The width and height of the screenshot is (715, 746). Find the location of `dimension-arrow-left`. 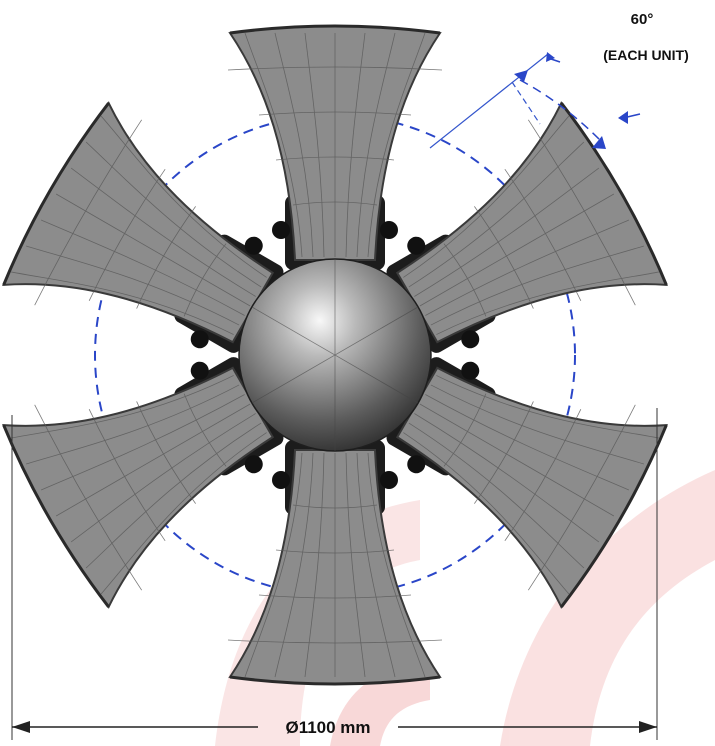

dimension-arrow-left is located at coordinates (21, 727).